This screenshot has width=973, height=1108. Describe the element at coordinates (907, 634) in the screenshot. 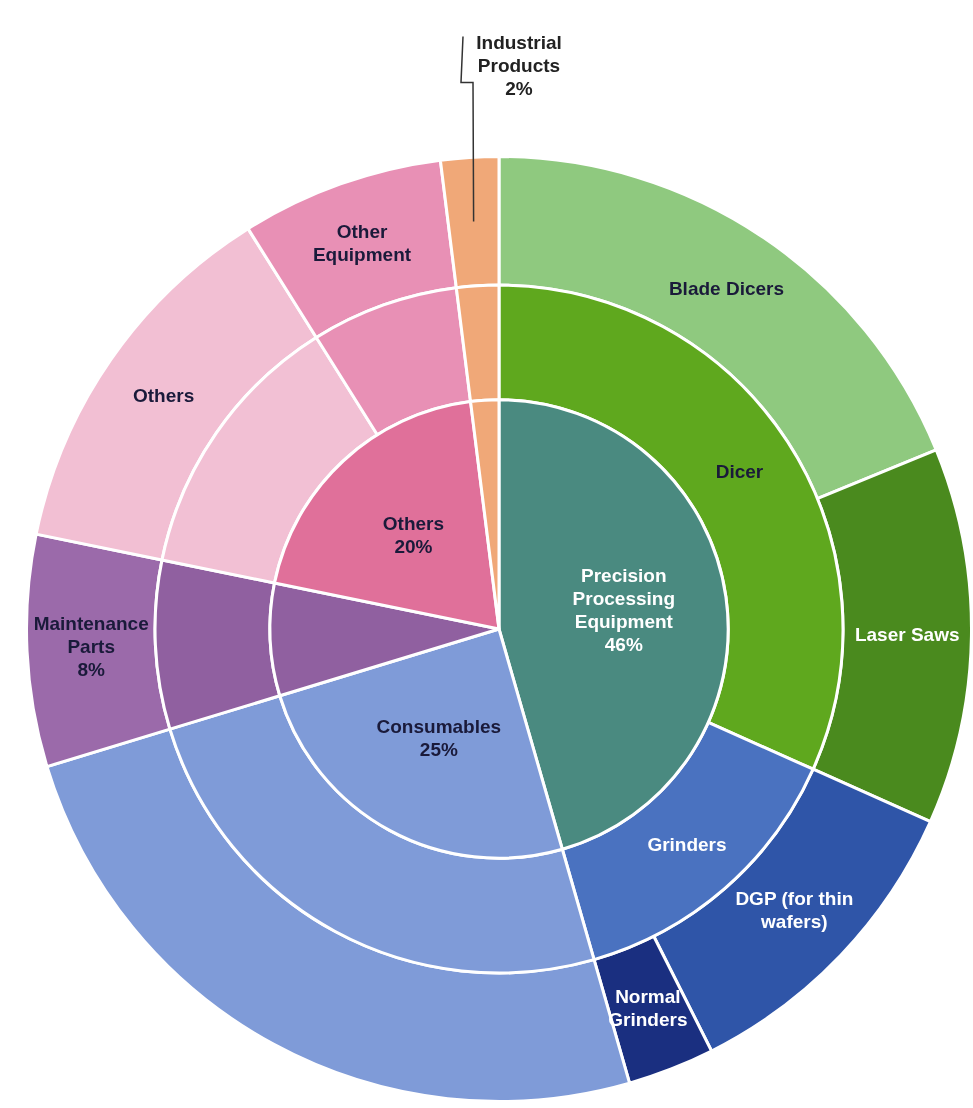

I see `slice-label: Laser Saws` at that location.